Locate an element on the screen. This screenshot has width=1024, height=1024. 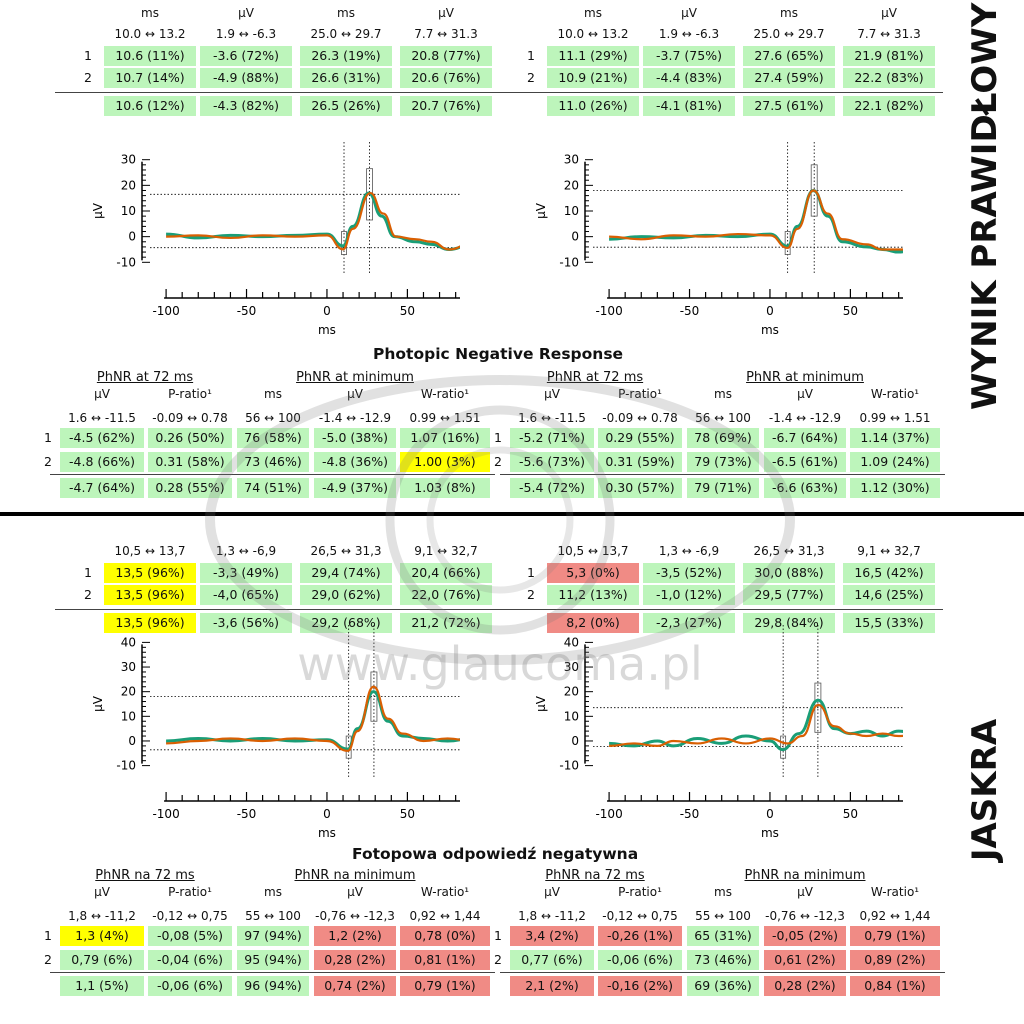
value-cell: 27.6 (65%) is located at coordinates (789, 56).